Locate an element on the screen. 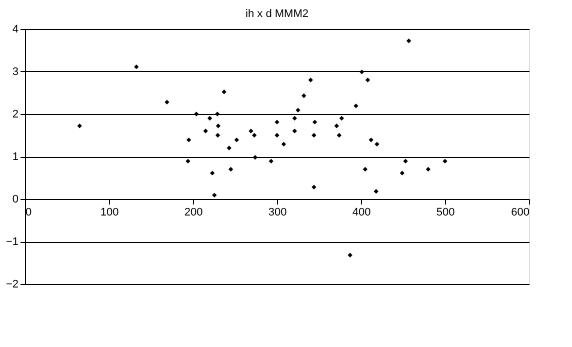  y-tick-label: −1 is located at coordinates (12, 242).